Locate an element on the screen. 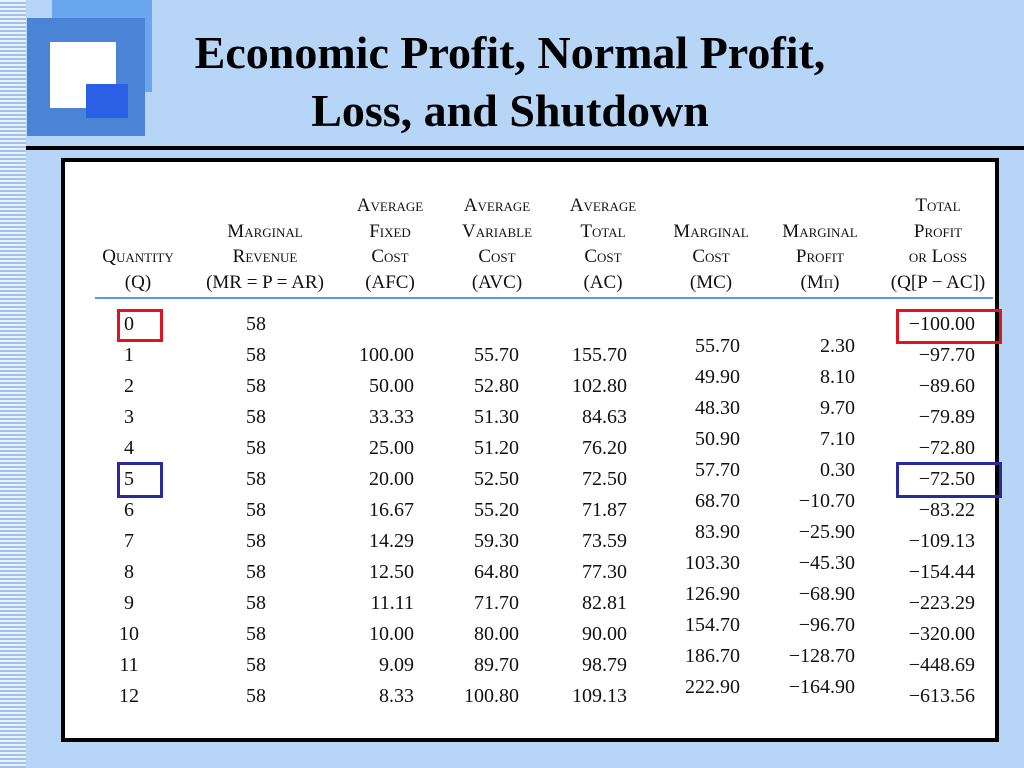  title-divider is located at coordinates (525, 148).